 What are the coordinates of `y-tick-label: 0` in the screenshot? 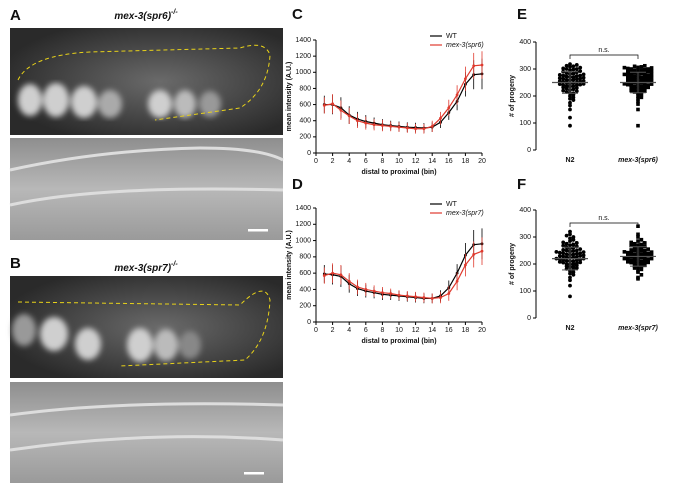 It's located at (529, 318).